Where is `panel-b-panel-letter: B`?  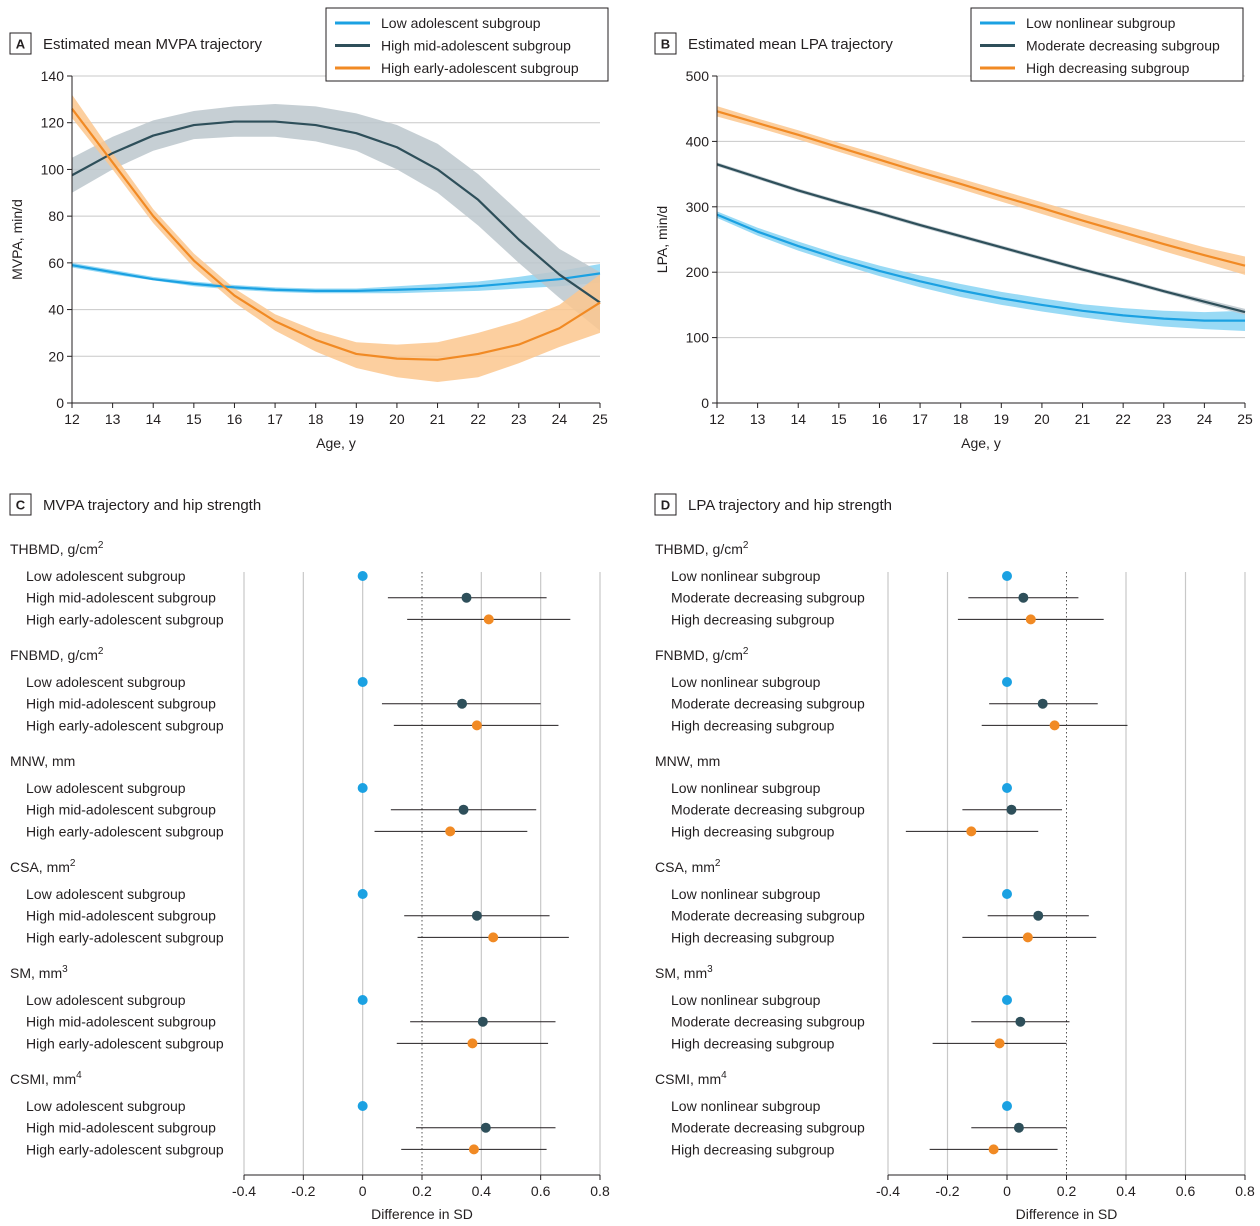 panel-b-panel-letter: B is located at coordinates (665, 44).